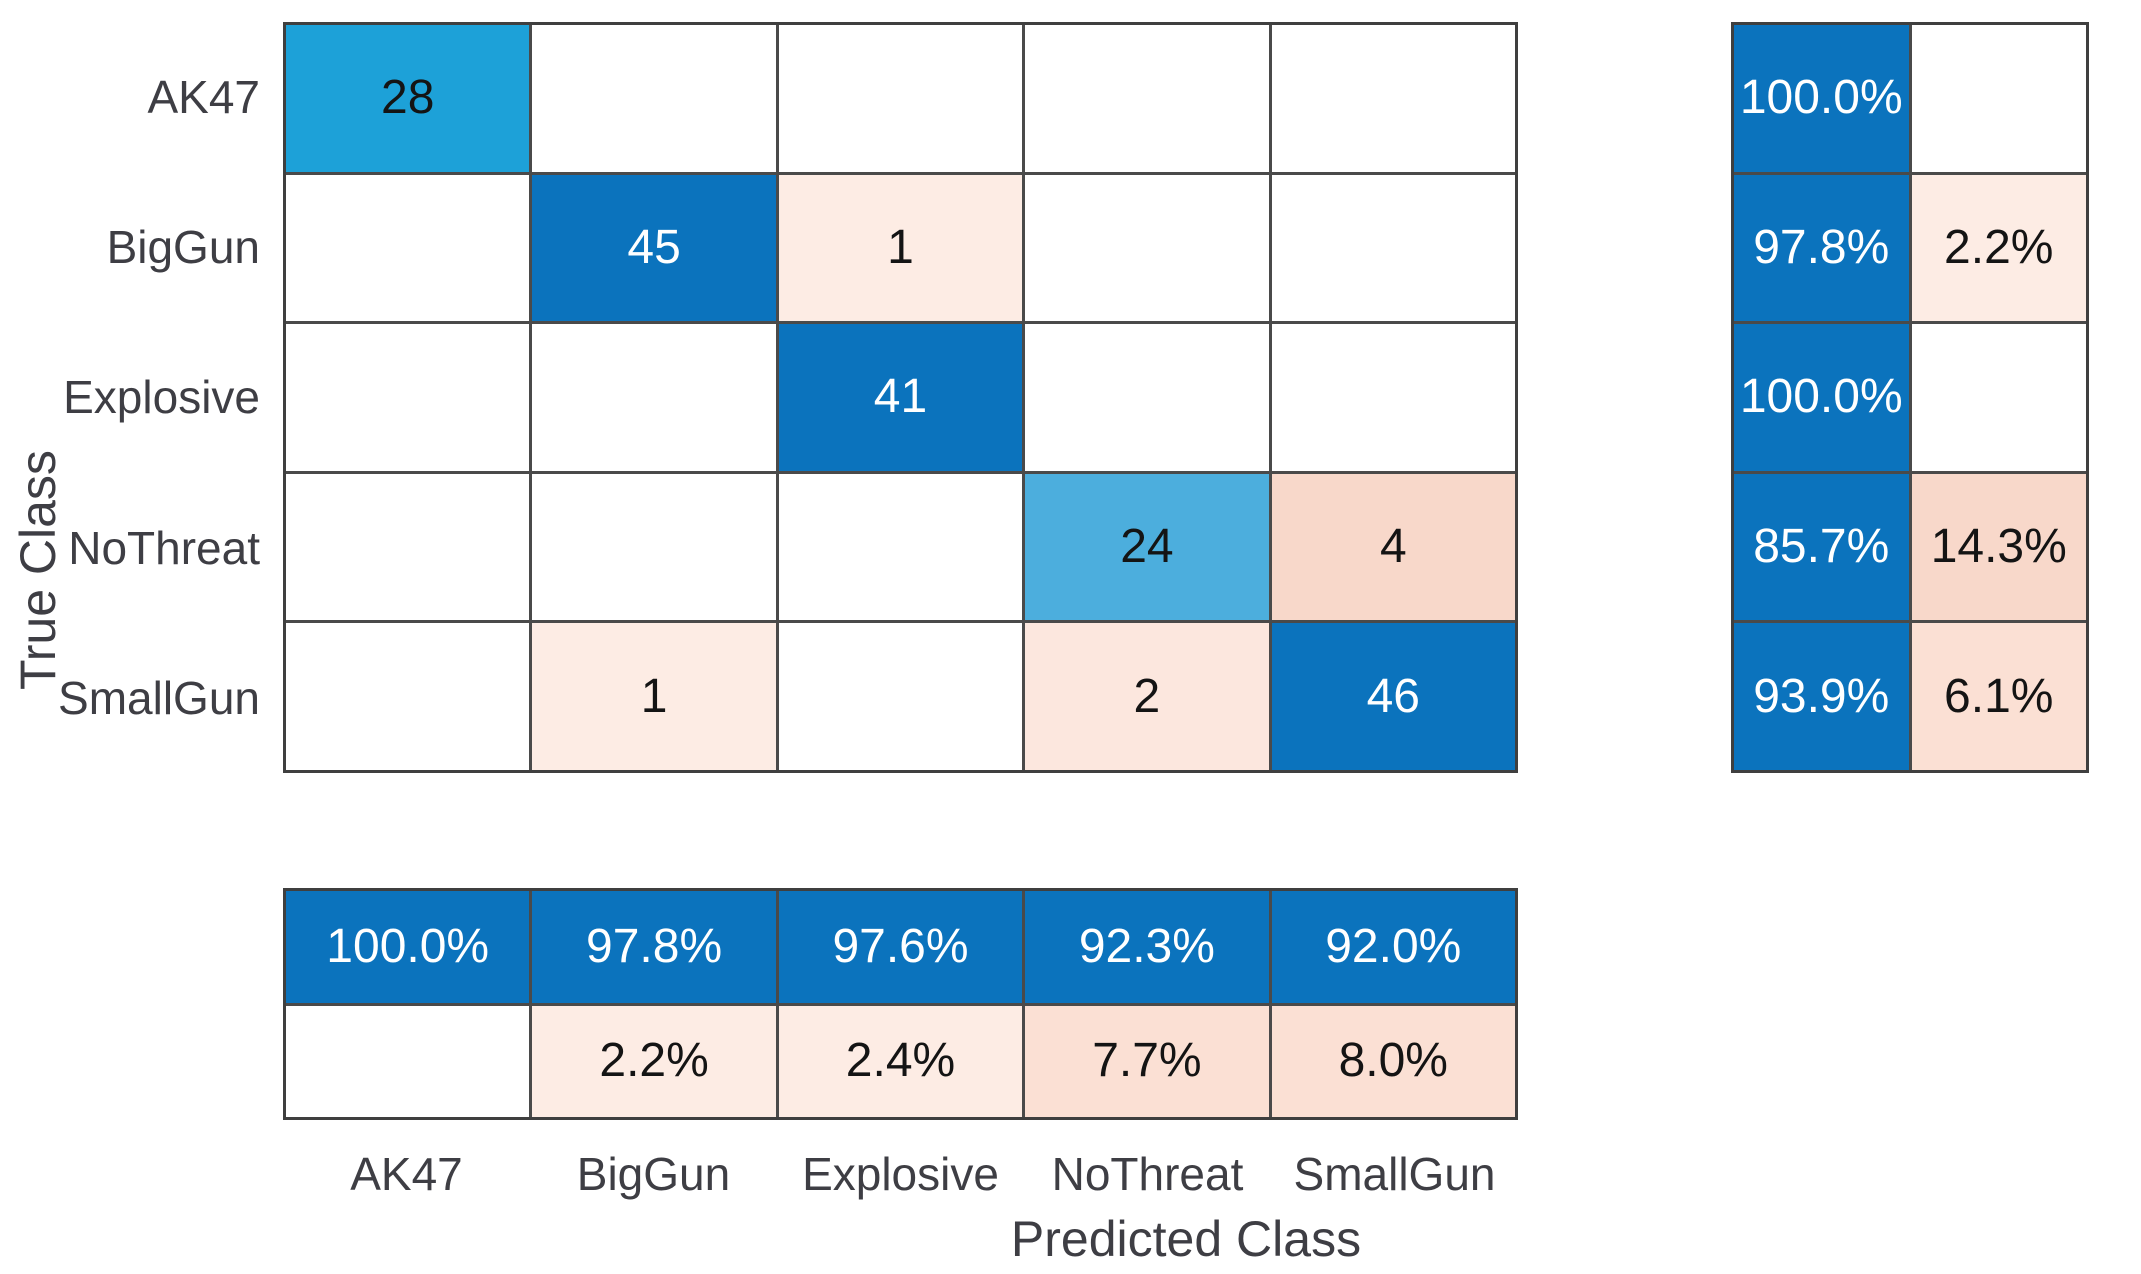  What do you see at coordinates (1147, 1174) in the screenshot?
I see `x-tick-label: NoThreat` at bounding box center [1147, 1174].